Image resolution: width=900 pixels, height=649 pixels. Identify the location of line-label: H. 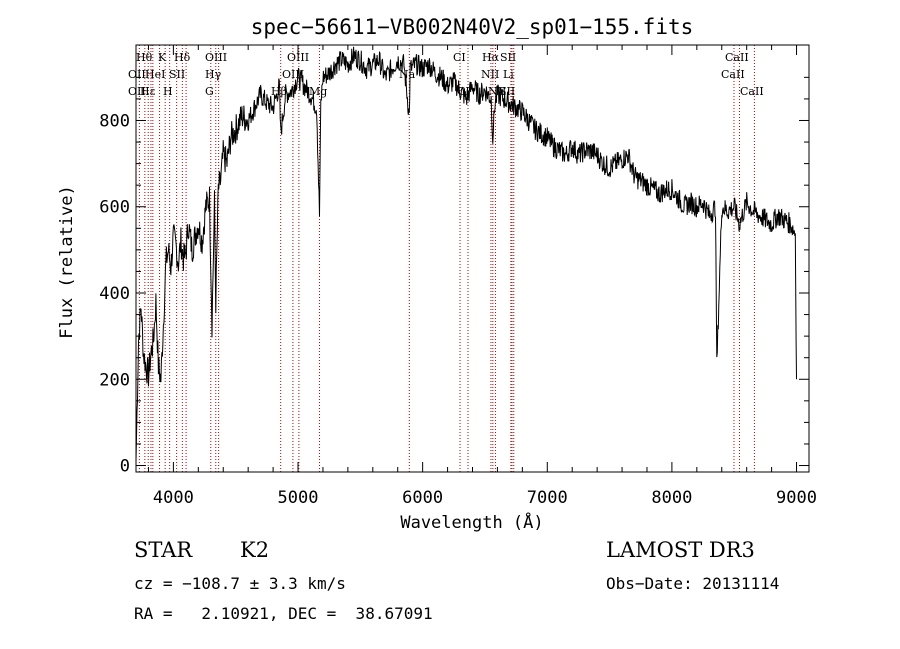
(168, 91).